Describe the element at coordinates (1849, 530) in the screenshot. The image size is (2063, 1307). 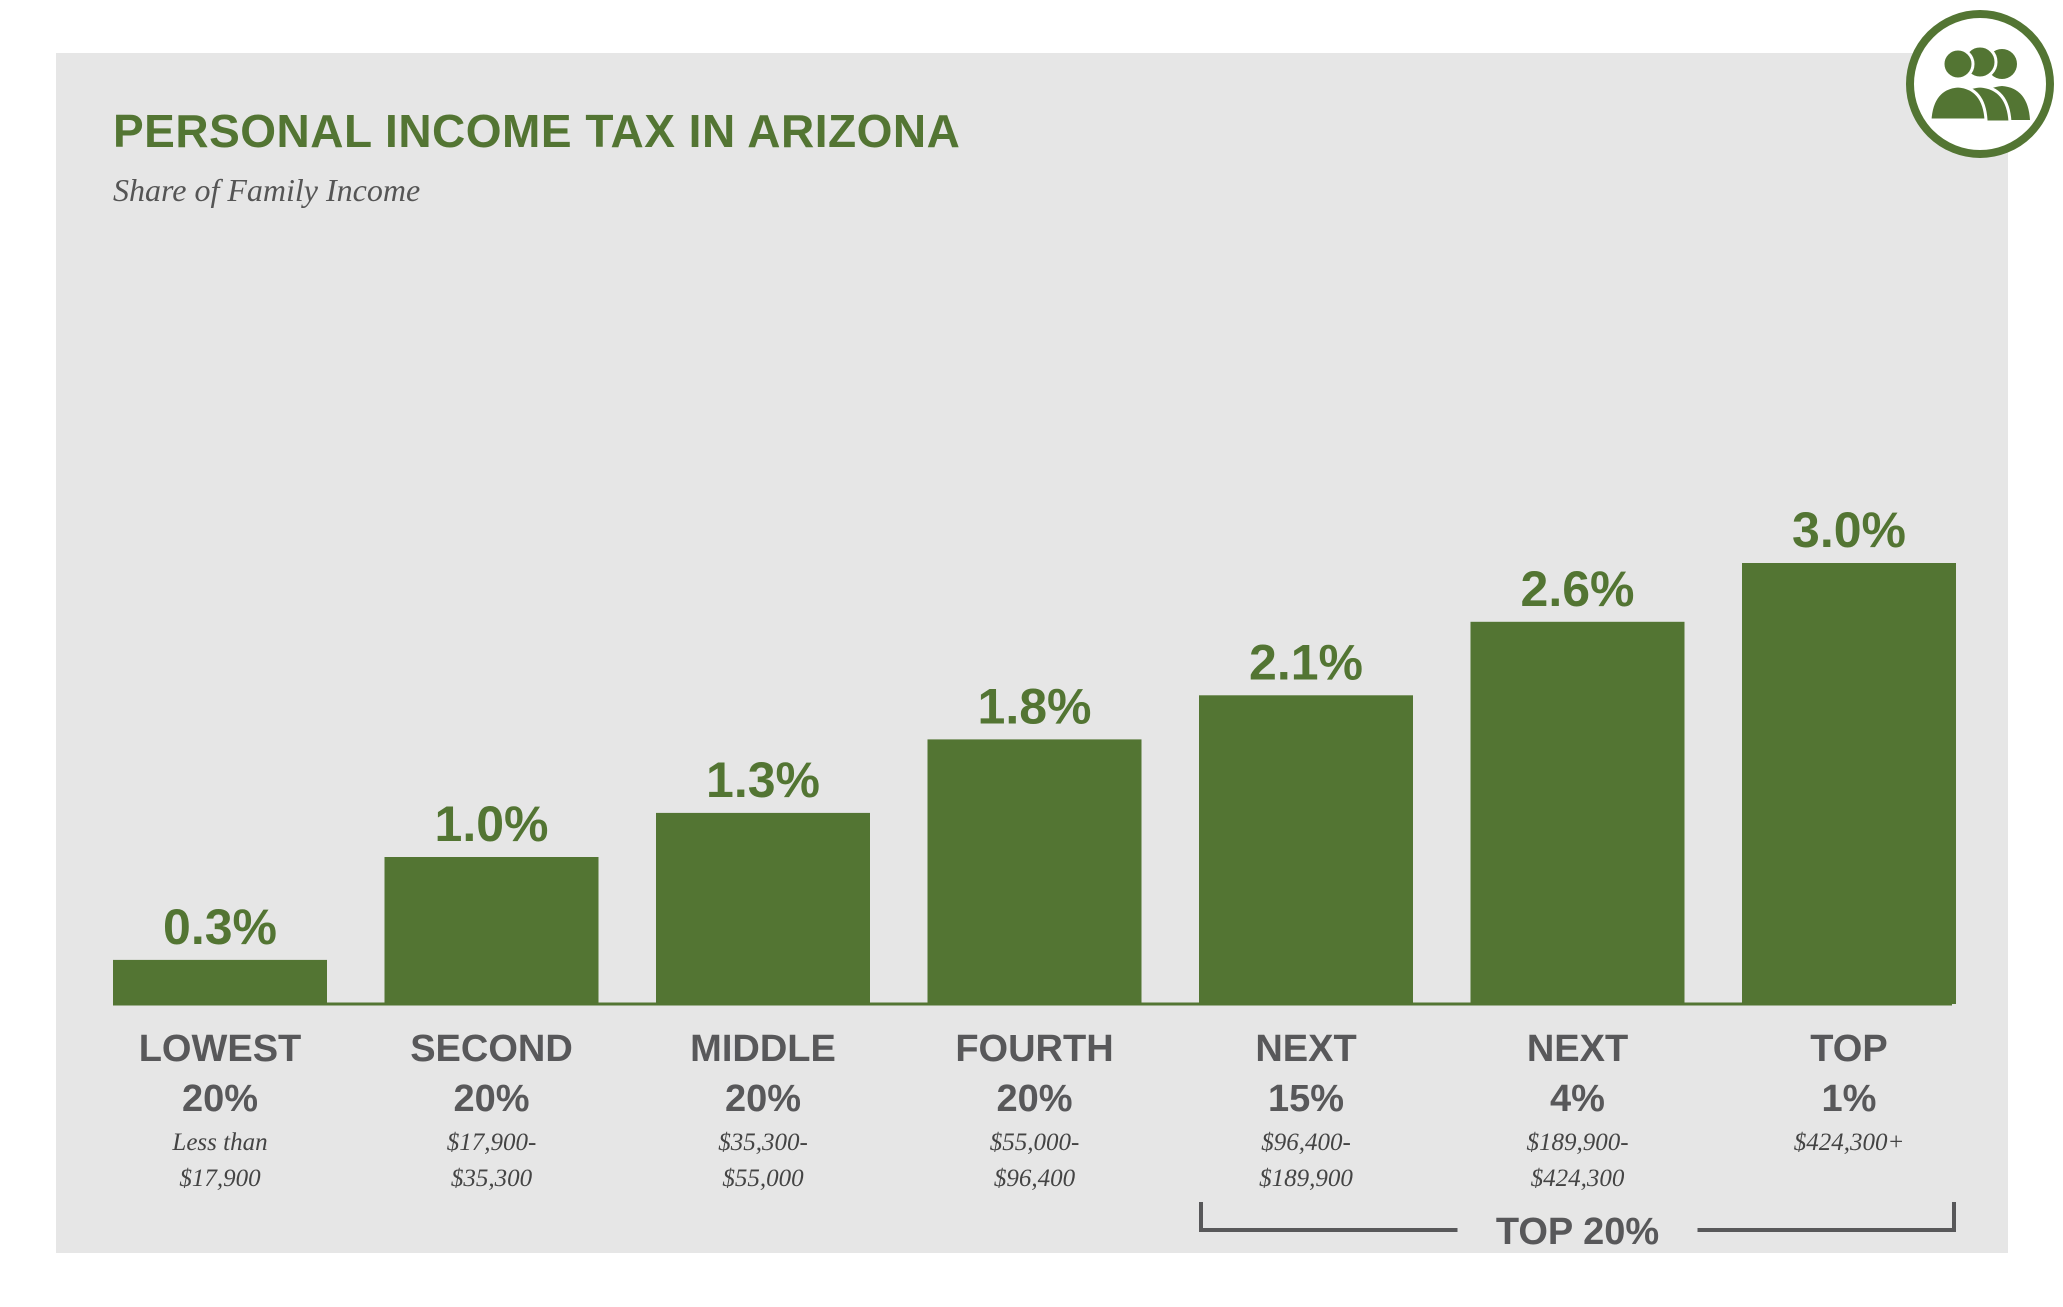
I see `value-label-6: 3.0%` at that location.